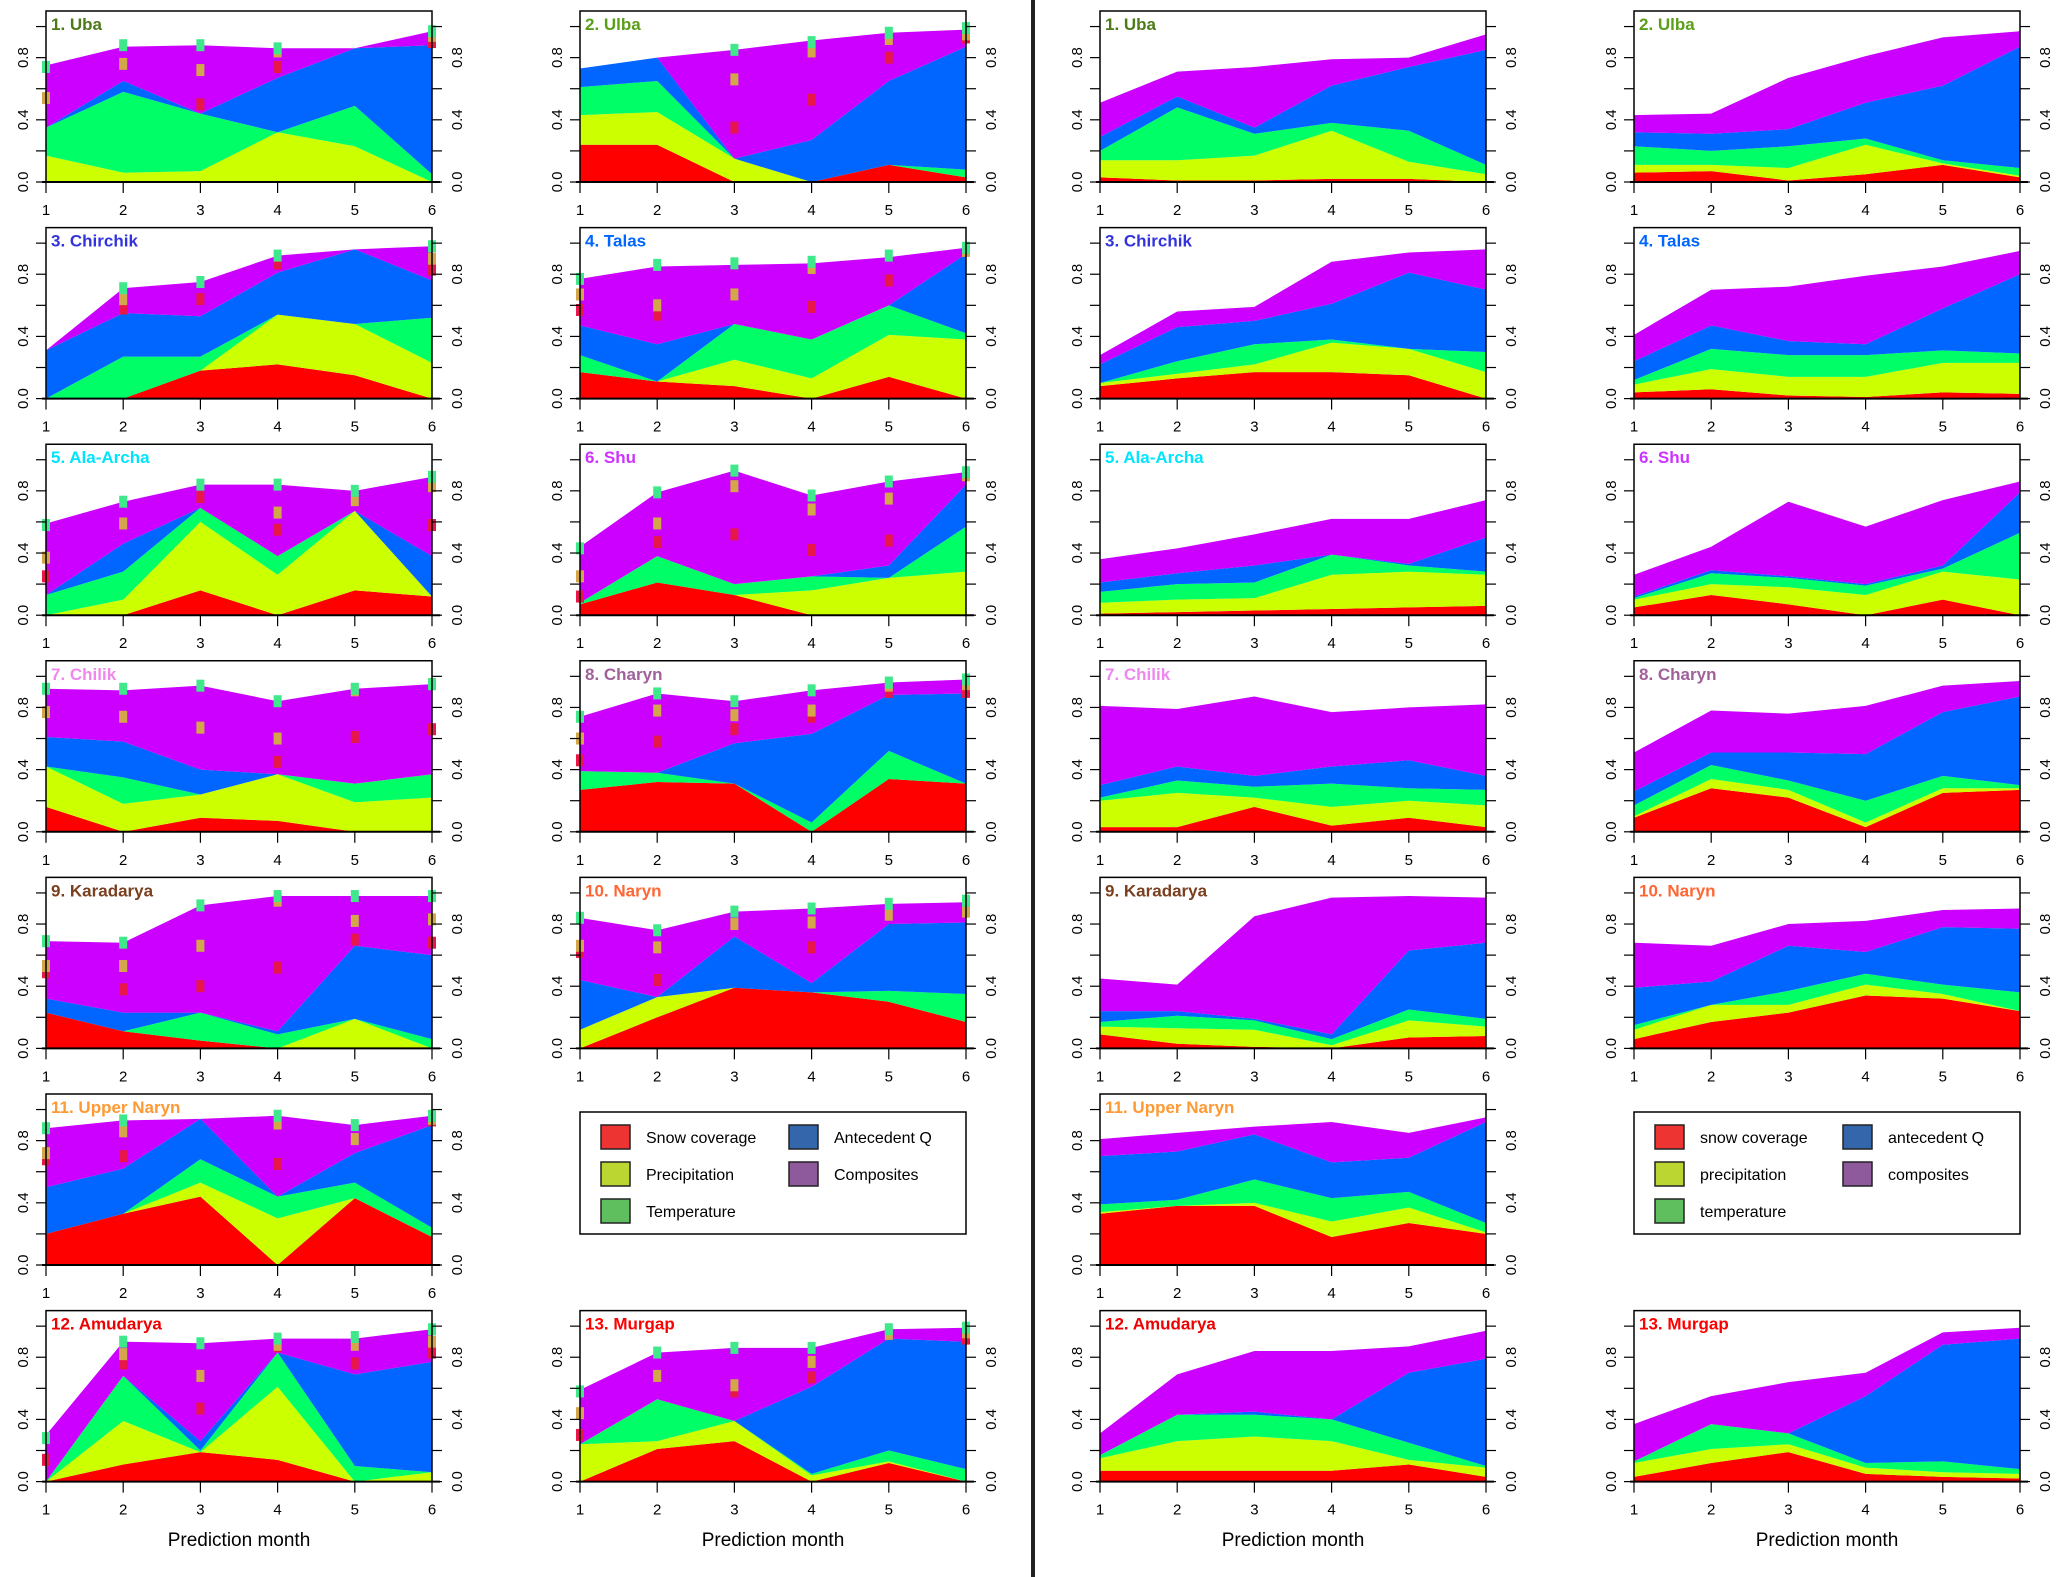 The width and height of the screenshot is (2067, 1577). Describe the element at coordinates (1138, 674) in the screenshot. I see `panel-title: 7. Chilik` at that location.